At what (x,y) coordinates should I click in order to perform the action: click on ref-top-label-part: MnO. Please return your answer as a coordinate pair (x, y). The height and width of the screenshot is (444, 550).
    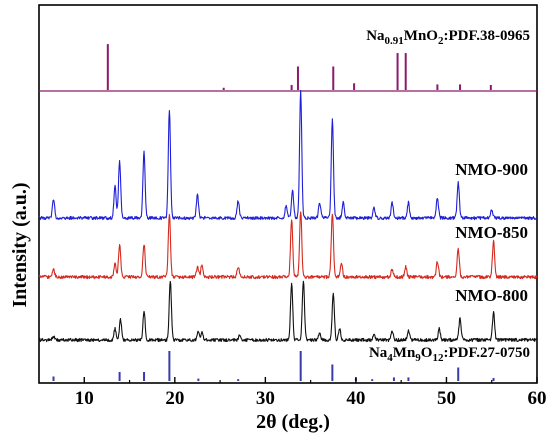
    Looking at the image, I should click on (421, 36).